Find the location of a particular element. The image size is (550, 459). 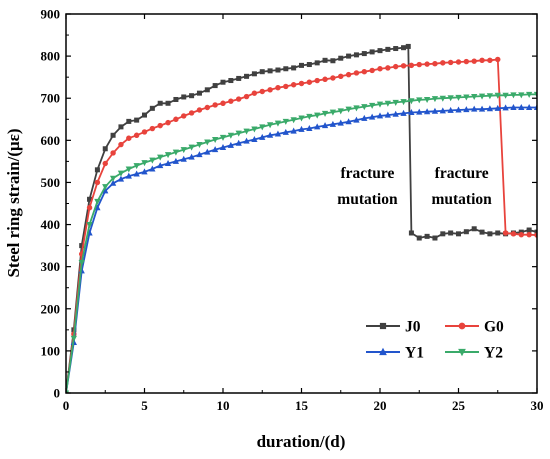

y-axis-label: Steel ring strain/(με) is located at coordinates (13, 202).